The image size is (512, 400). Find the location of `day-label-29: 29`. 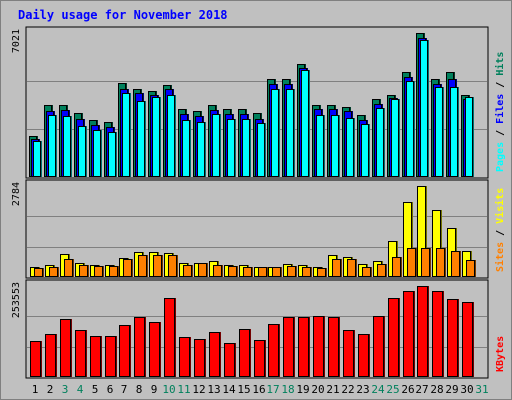

day-label-29: 29 is located at coordinates (451, 389).